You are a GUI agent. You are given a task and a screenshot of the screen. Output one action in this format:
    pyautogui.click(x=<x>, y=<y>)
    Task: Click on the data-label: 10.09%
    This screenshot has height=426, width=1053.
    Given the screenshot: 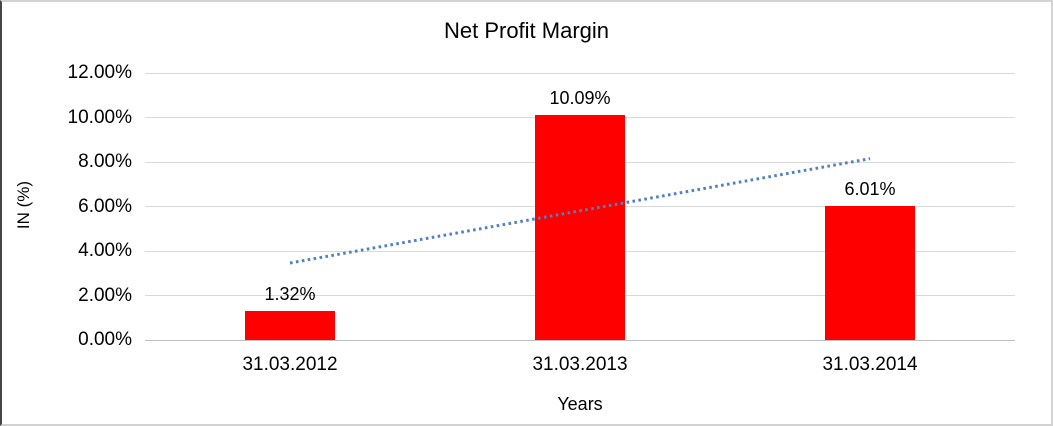 What is the action you would take?
    pyautogui.click(x=580, y=98)
    